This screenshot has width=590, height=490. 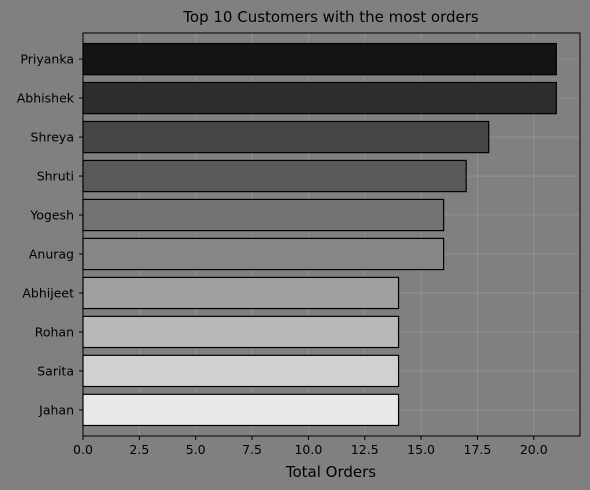 I want to click on bar-rohan, so click(x=241, y=332).